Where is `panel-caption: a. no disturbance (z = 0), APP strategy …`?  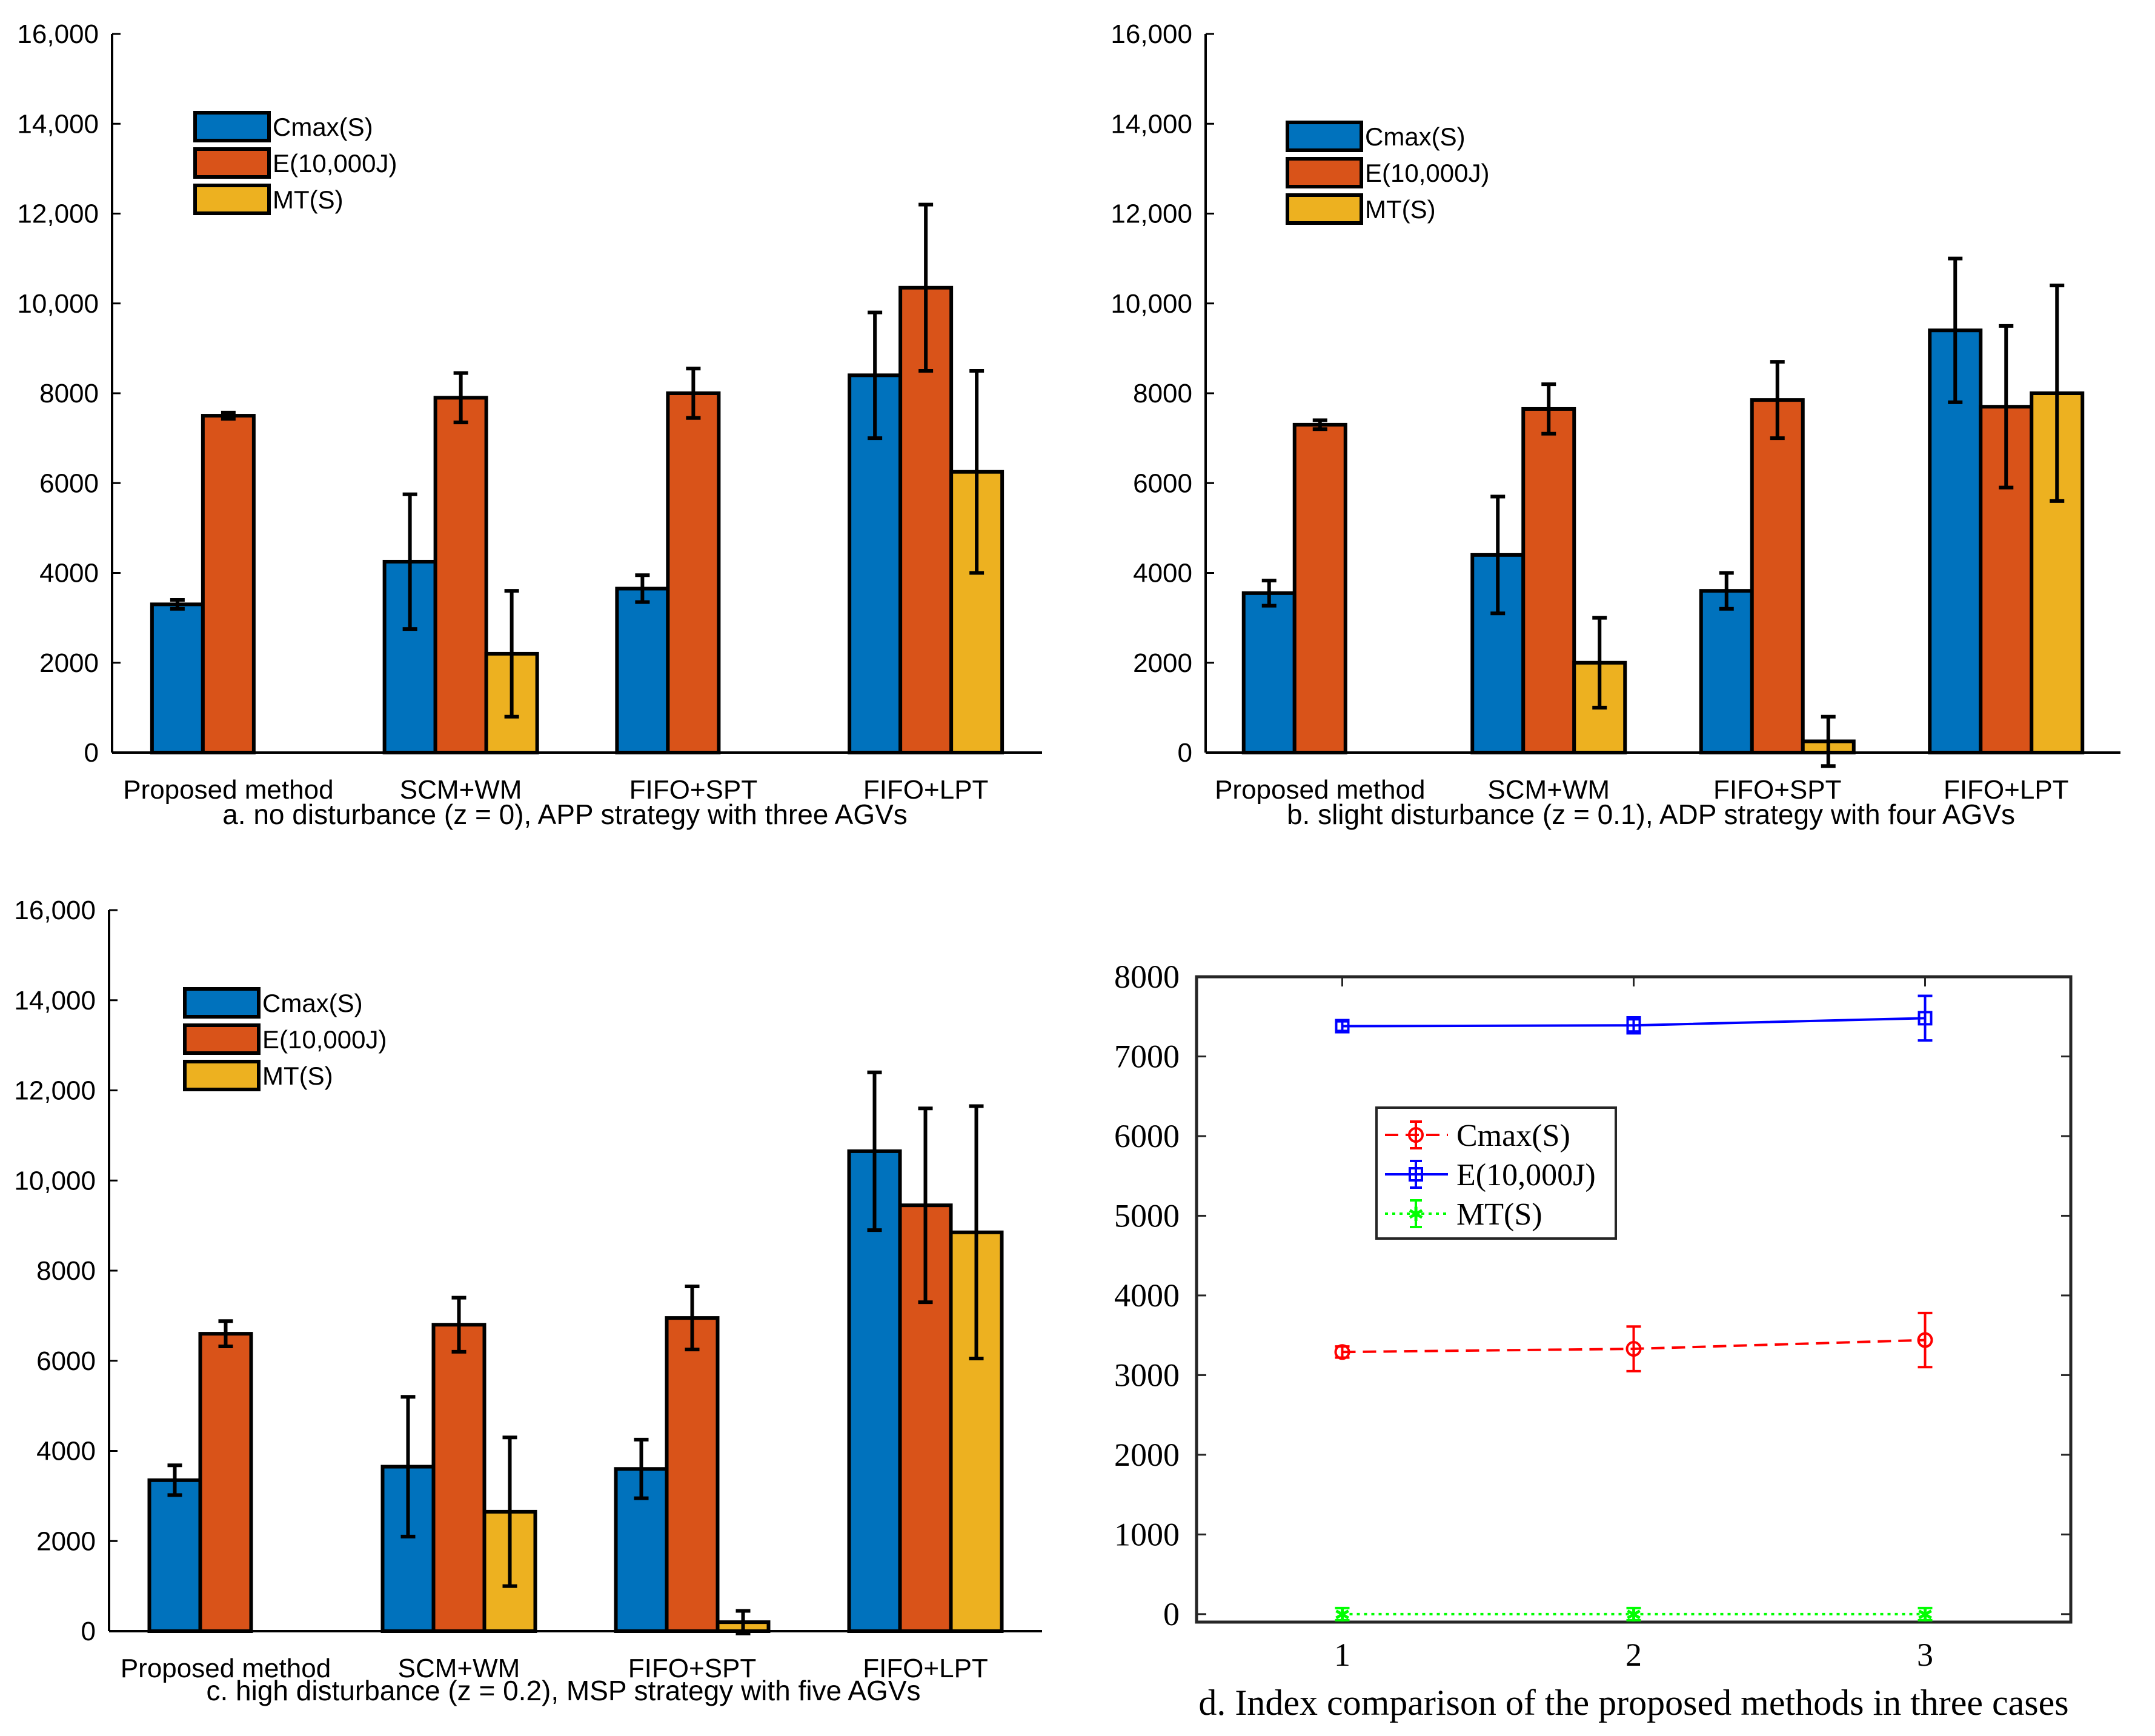
panel-caption: a. no disturbance (z = 0), APP strategy … is located at coordinates (565, 815).